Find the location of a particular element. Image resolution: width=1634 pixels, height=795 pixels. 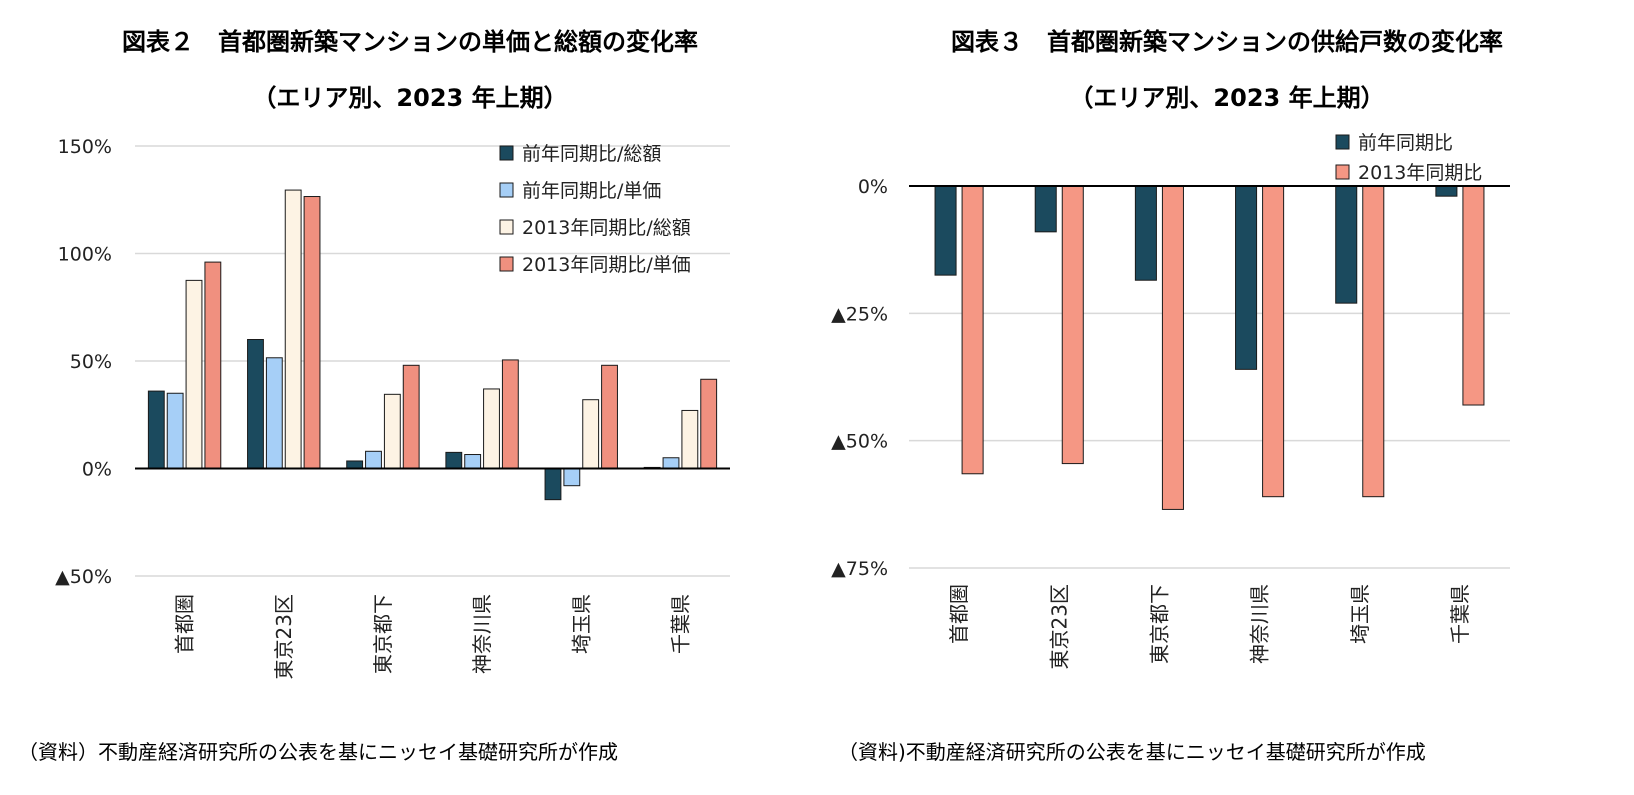

chart-title: 図表３ 首都圏新築マンションの供給戸数の変化率 is located at coordinates (1227, 42).